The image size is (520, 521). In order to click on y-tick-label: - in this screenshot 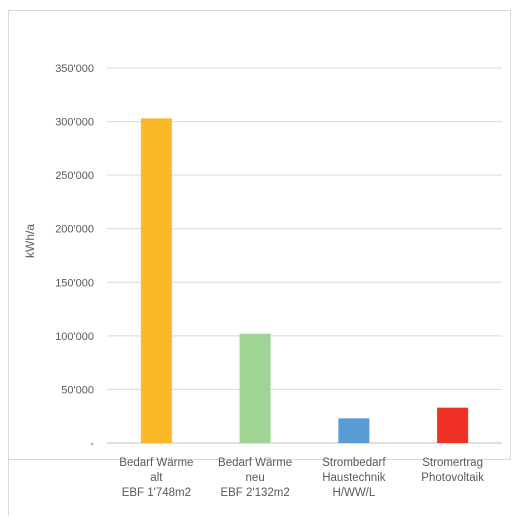, I will do `click(92, 444)`.